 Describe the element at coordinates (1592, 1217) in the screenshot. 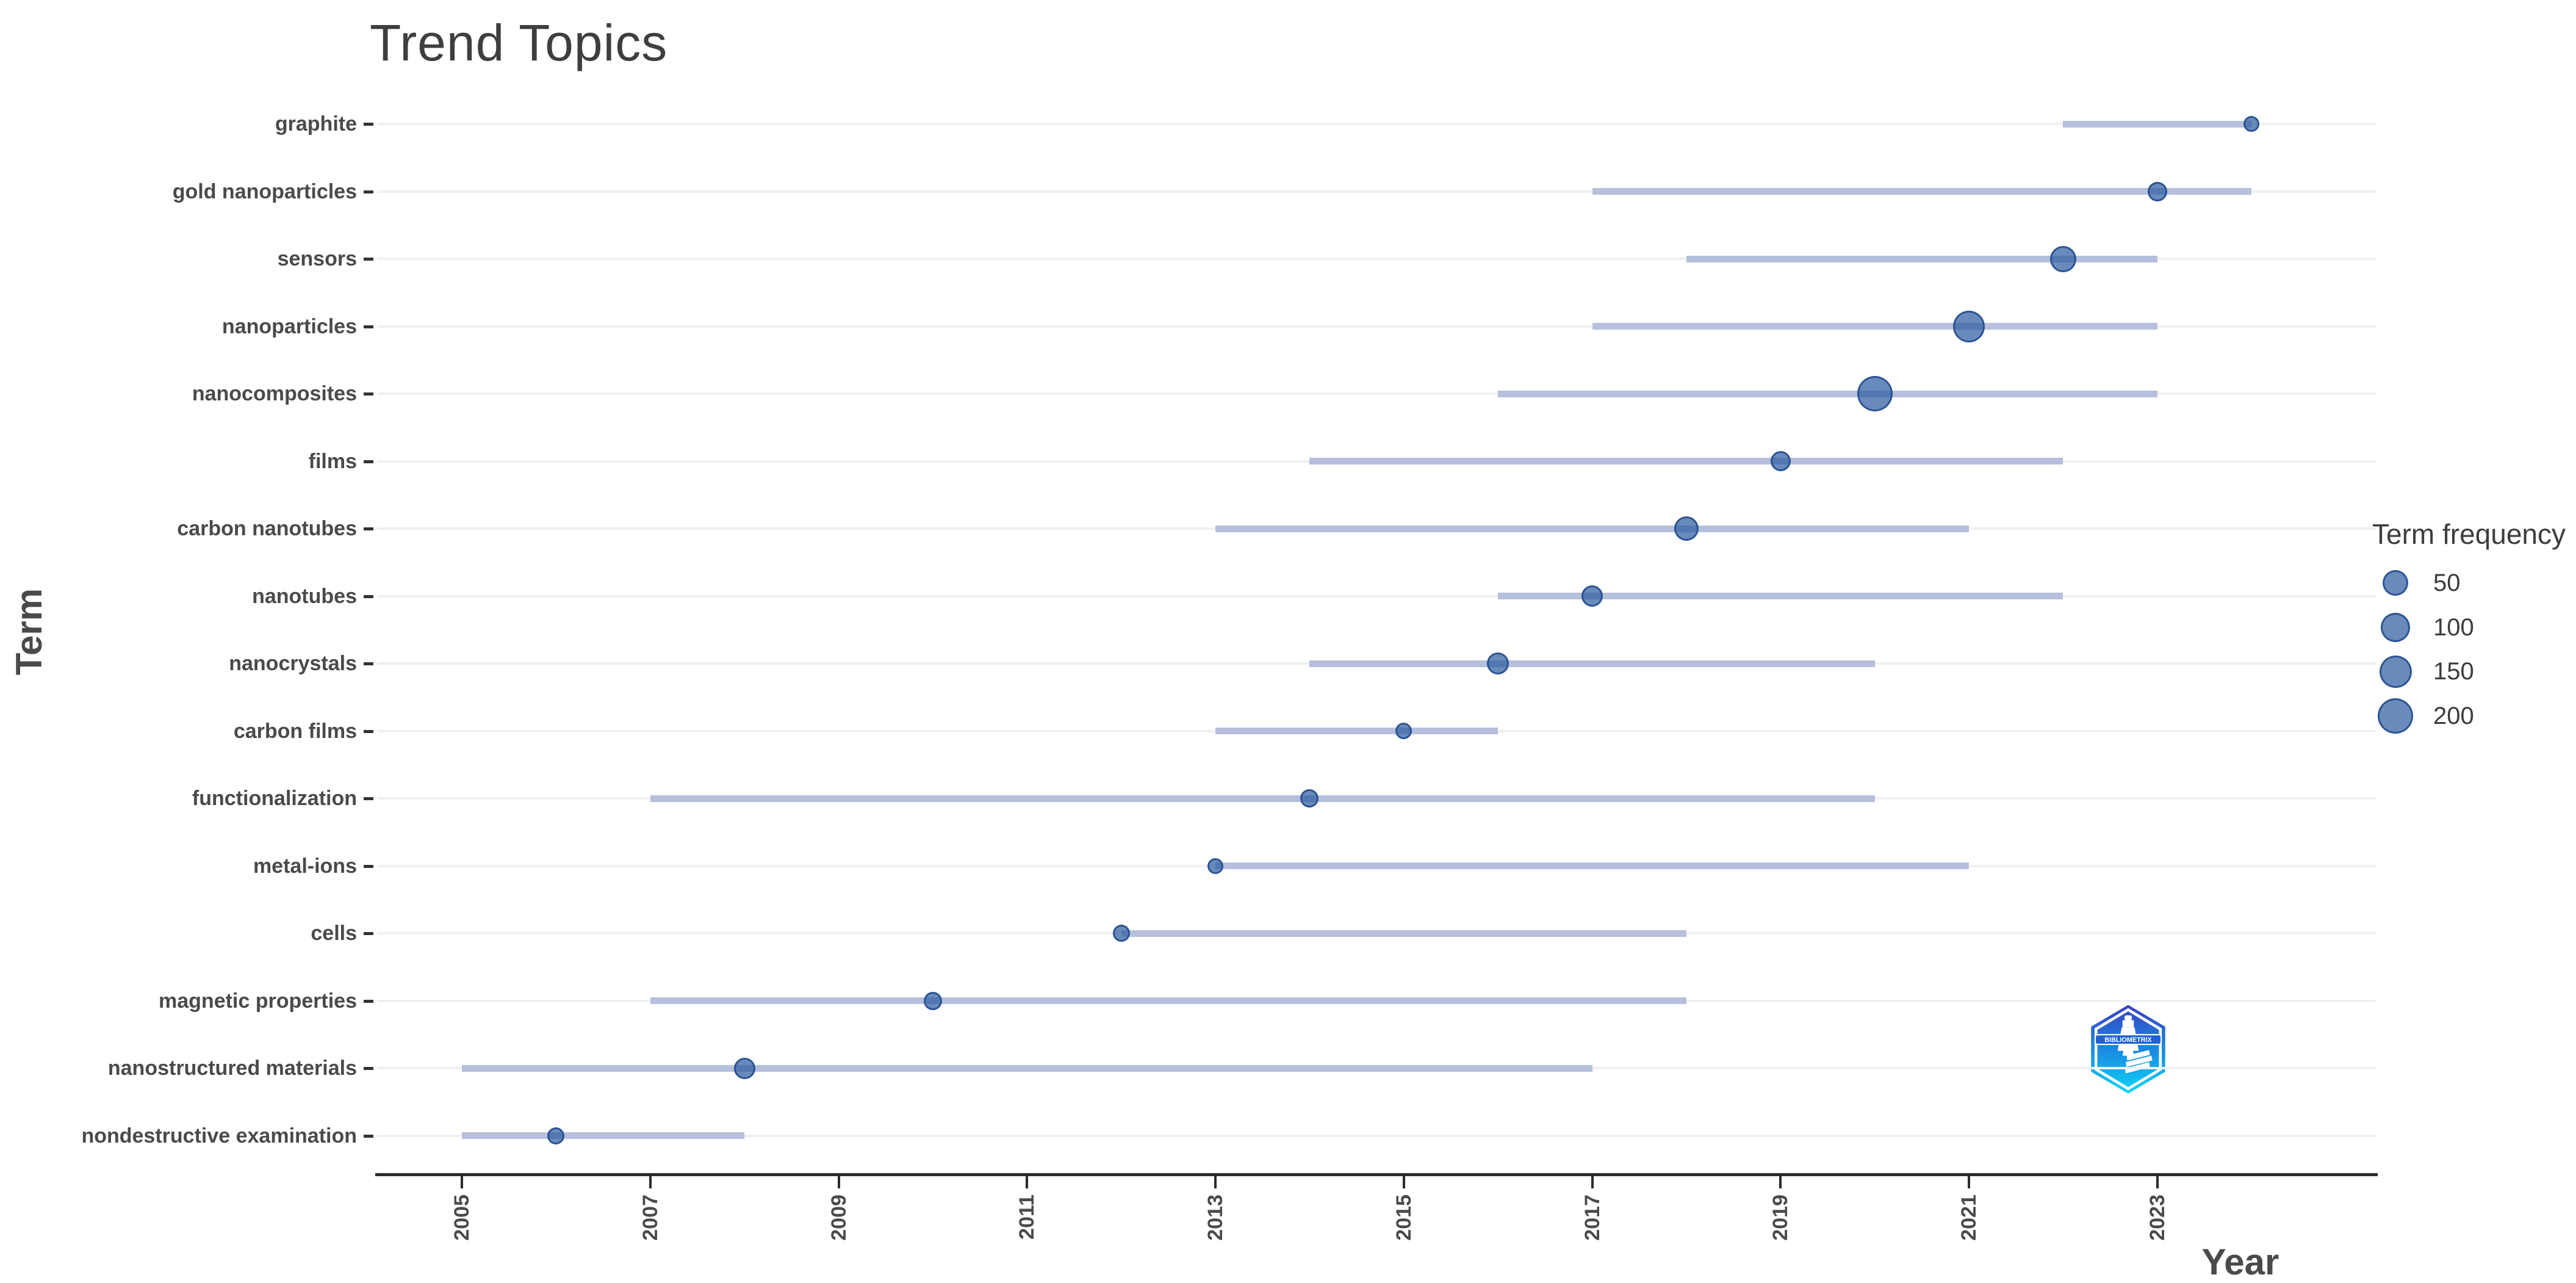

I see `x-axis-tick-label: 2017` at that location.